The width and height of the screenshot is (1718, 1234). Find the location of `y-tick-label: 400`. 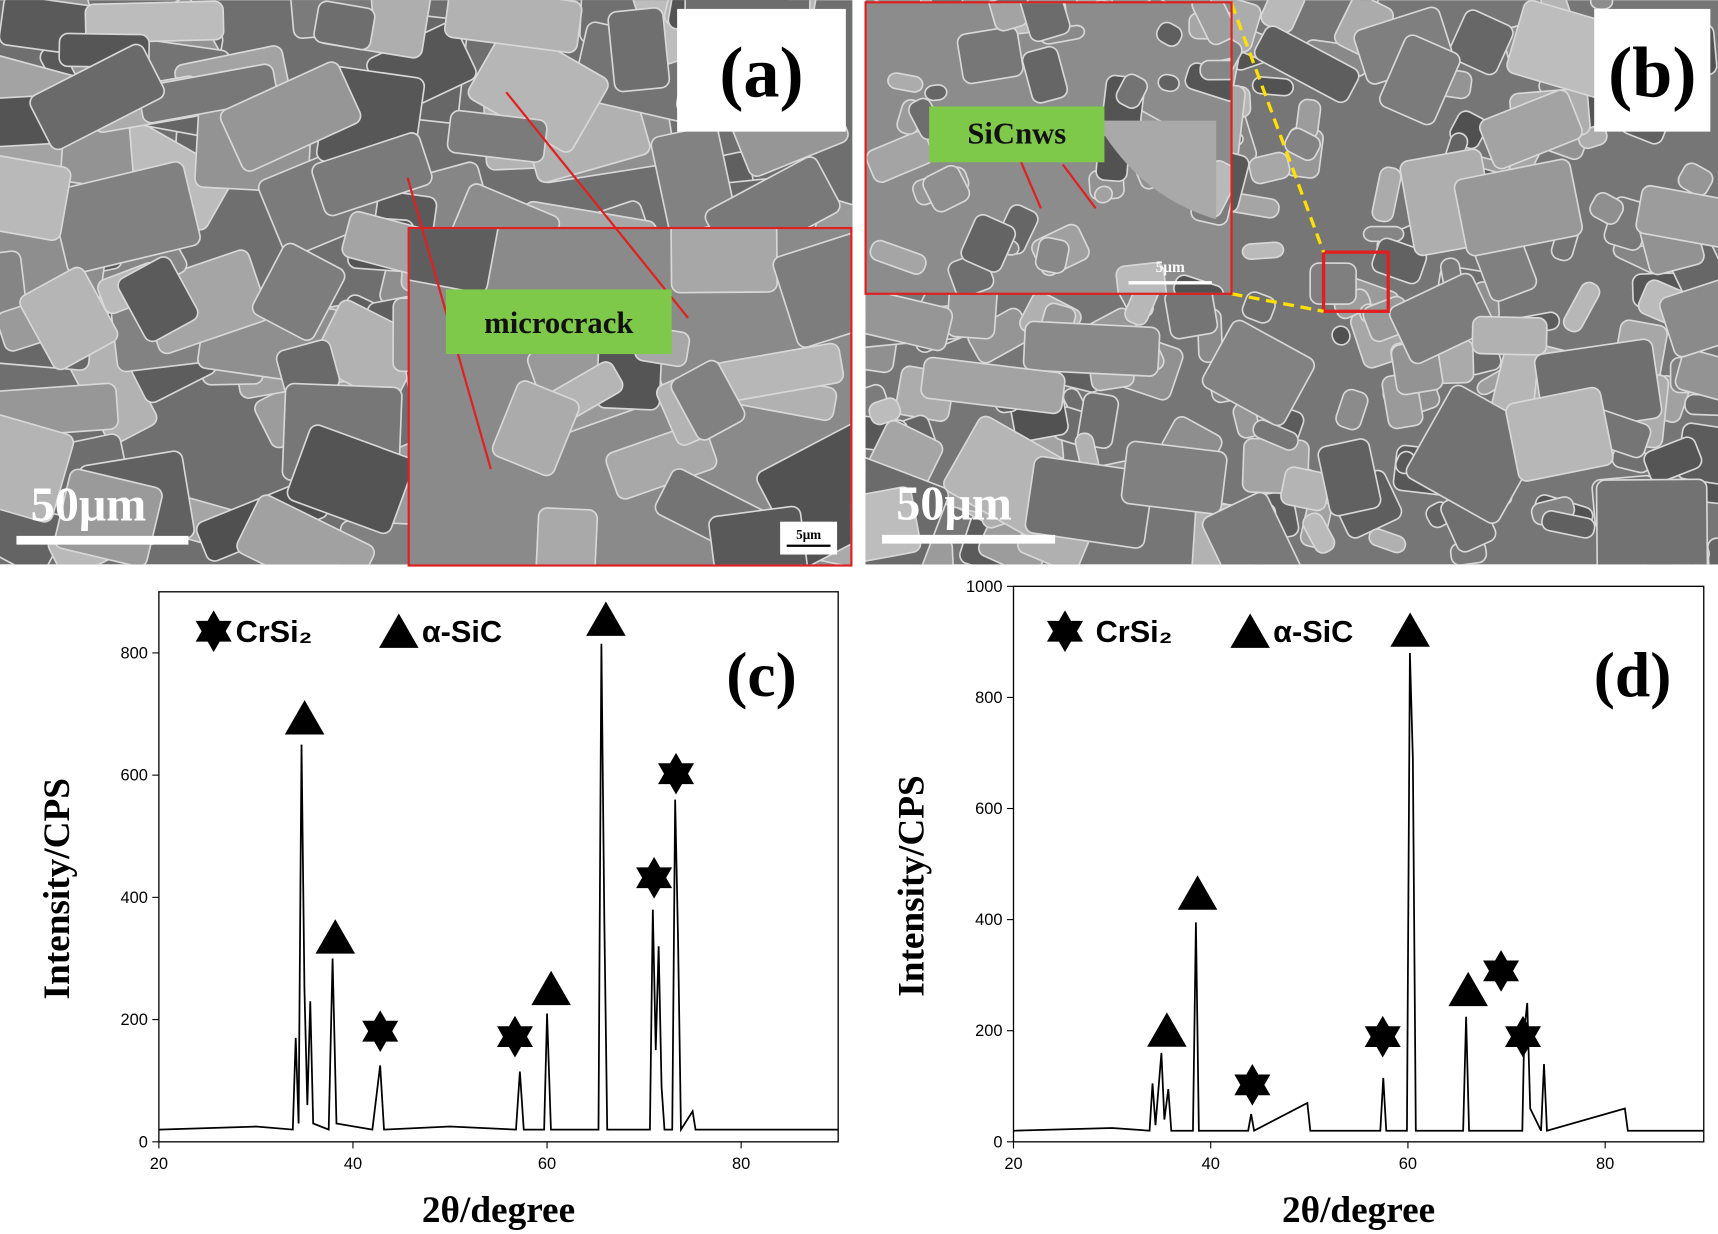

y-tick-label: 400 is located at coordinates (134, 898).